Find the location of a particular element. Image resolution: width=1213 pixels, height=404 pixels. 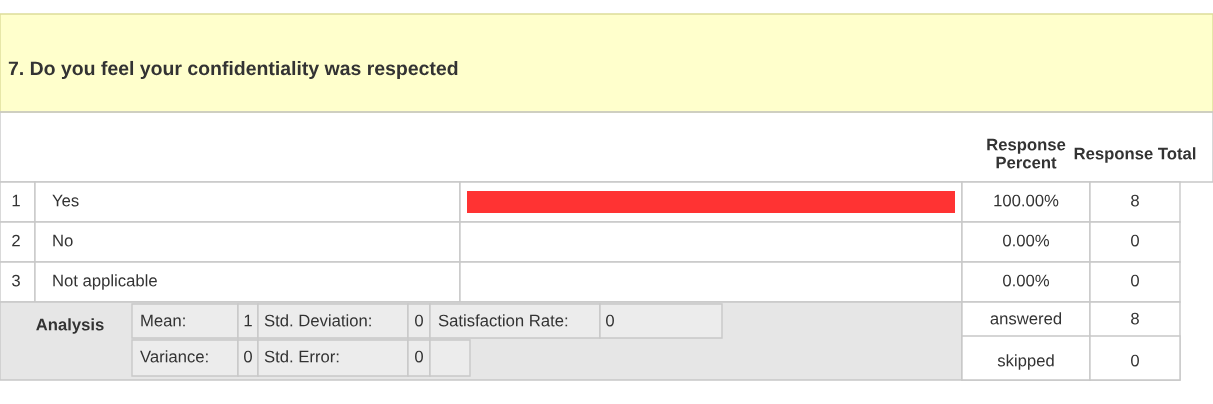

text: answered is located at coordinates (1026, 318).